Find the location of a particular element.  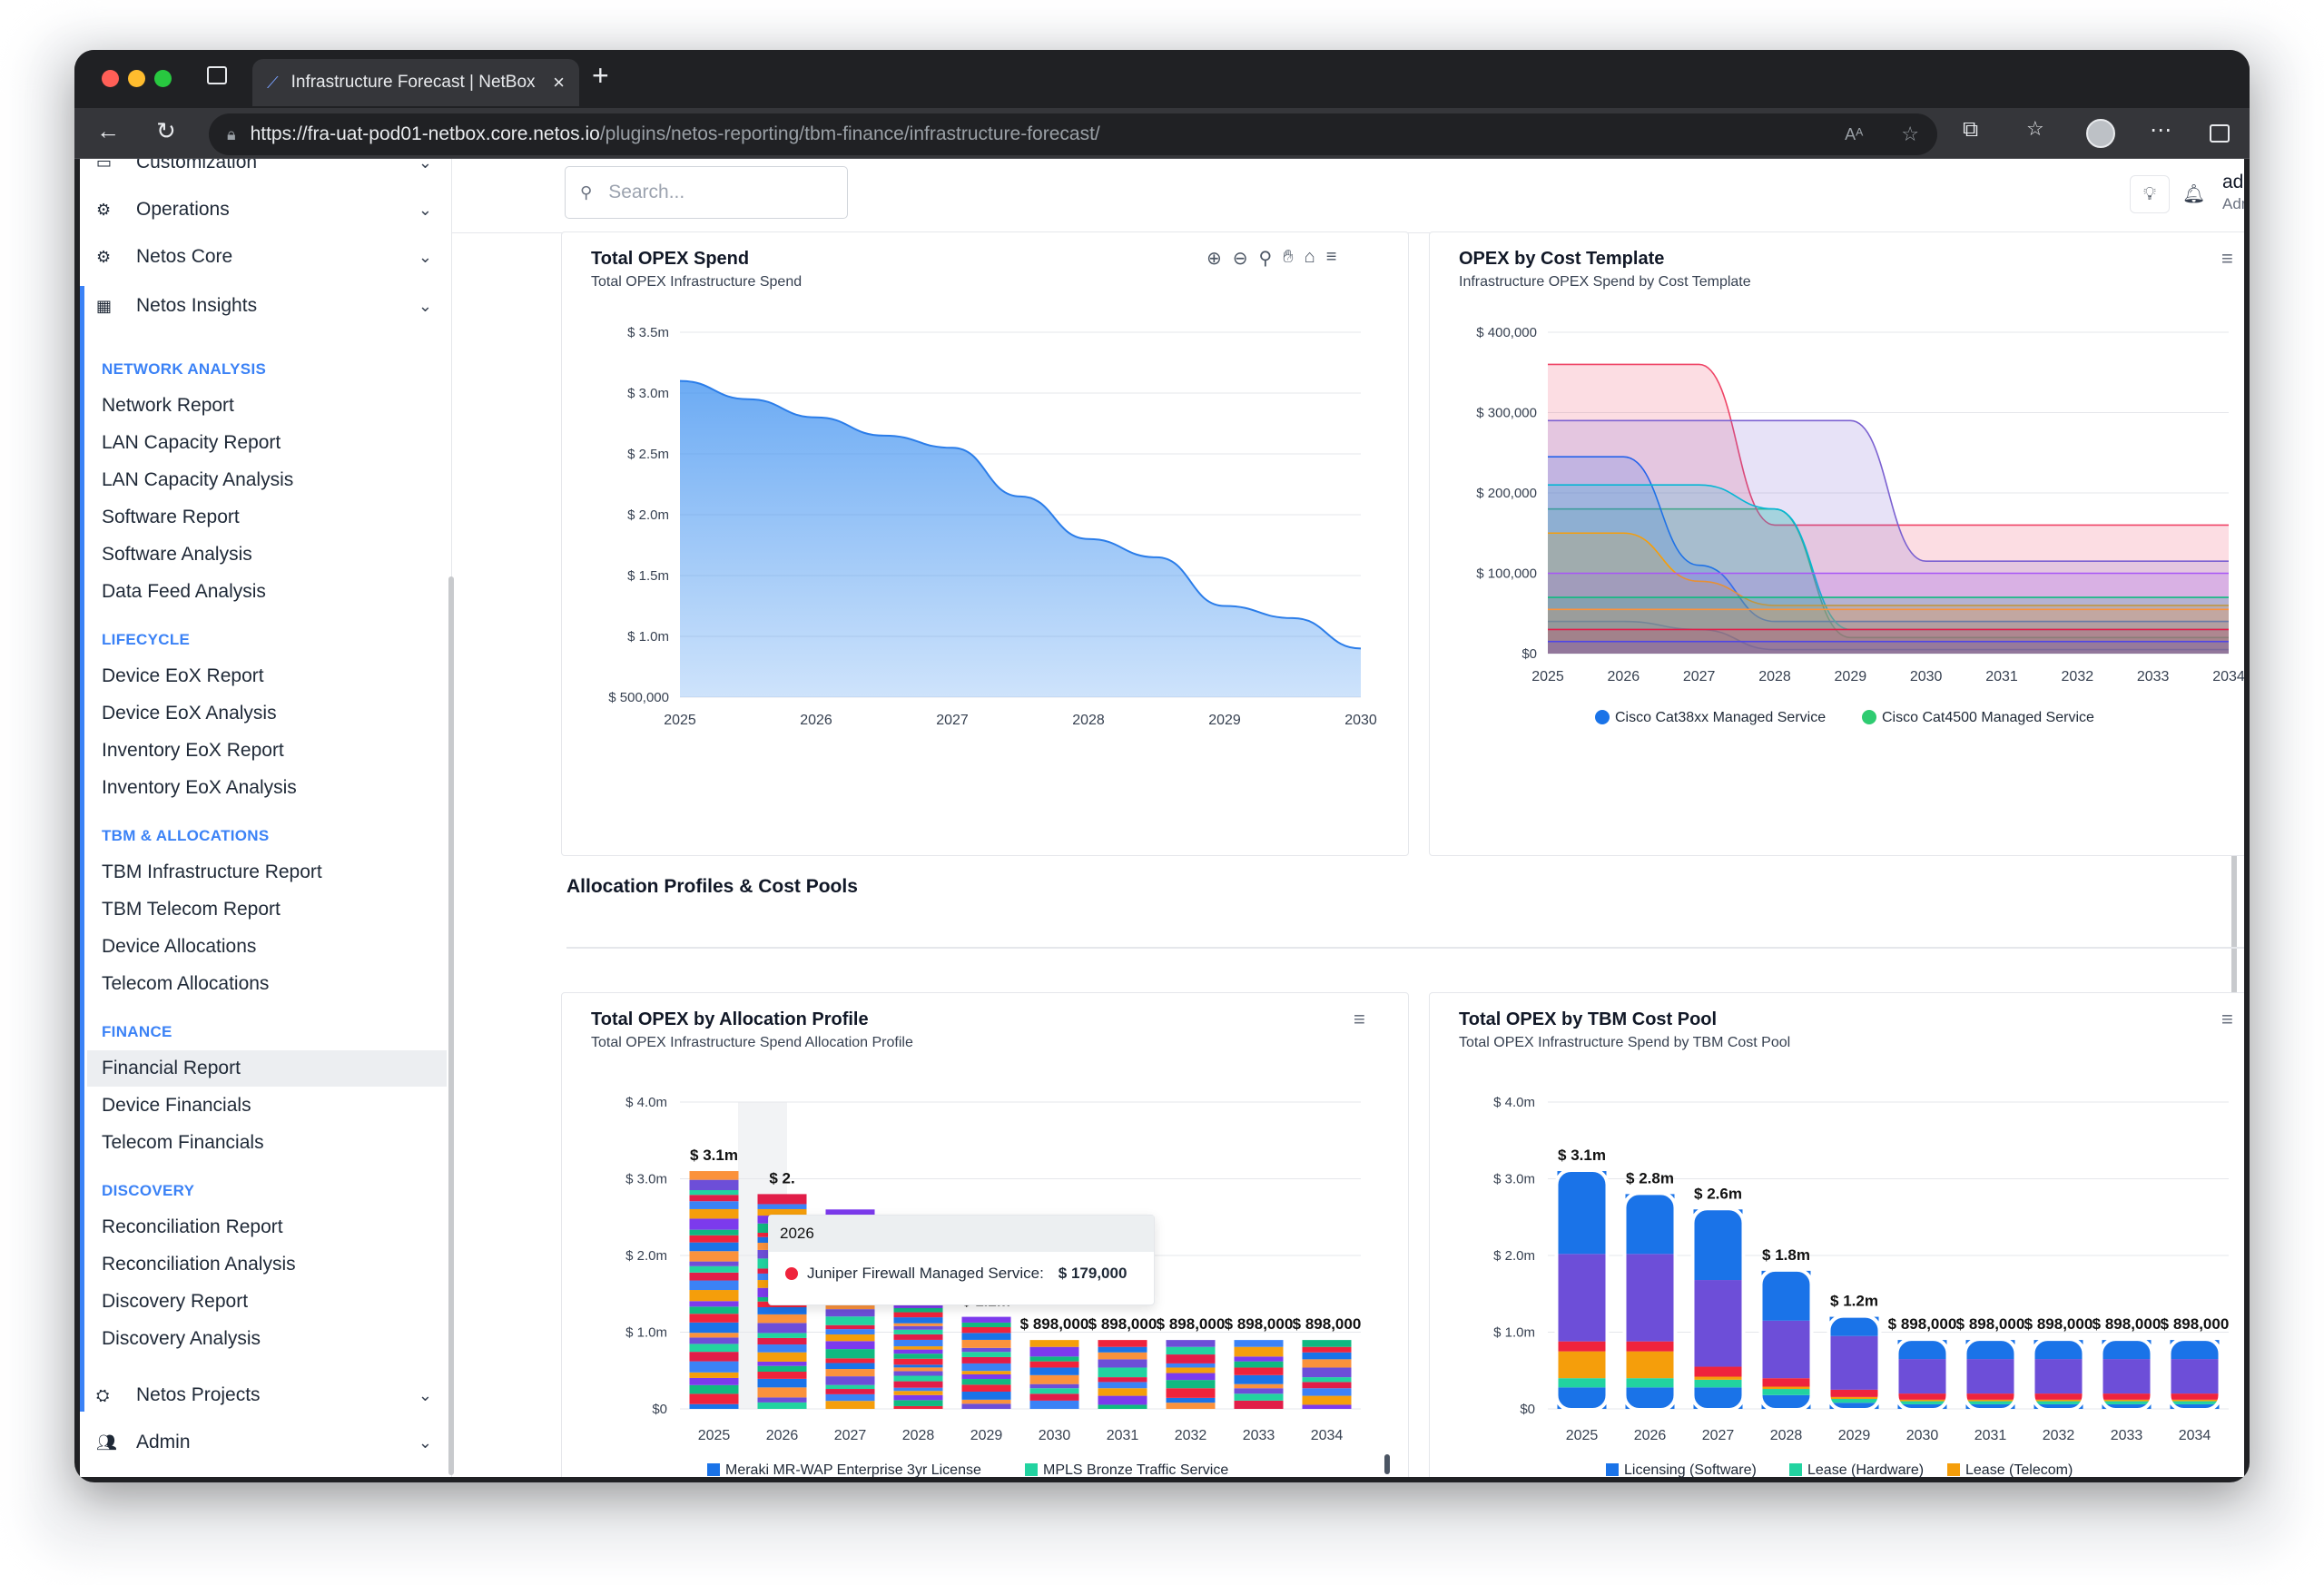

sidebar-item-tbm-telecom-report: TBM Telecom Report is located at coordinates (191, 909).